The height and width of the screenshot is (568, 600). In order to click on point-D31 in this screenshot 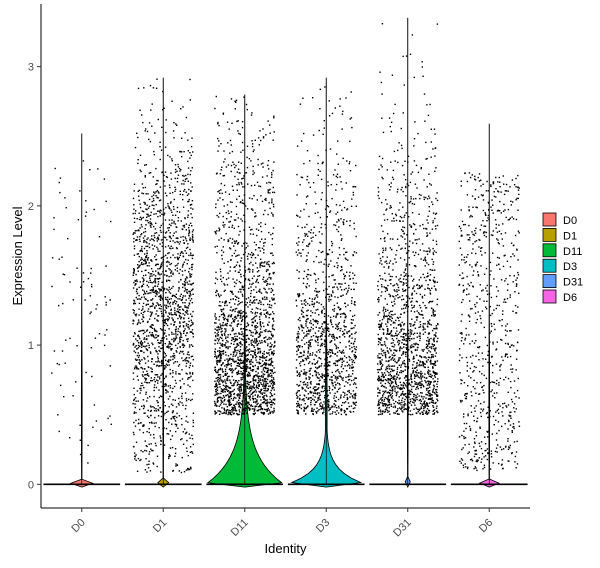, I will do `click(408, 367)`.